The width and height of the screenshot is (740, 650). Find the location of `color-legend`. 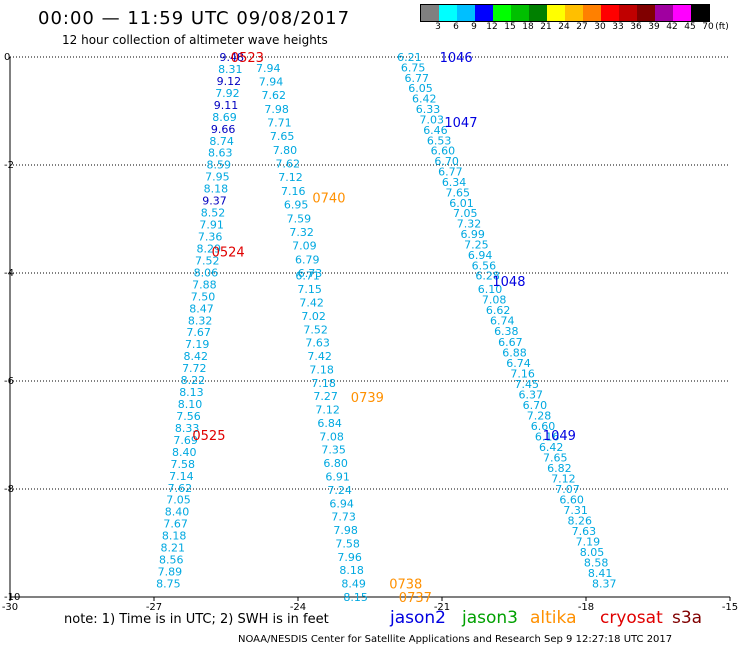

color-legend is located at coordinates (565, 13).